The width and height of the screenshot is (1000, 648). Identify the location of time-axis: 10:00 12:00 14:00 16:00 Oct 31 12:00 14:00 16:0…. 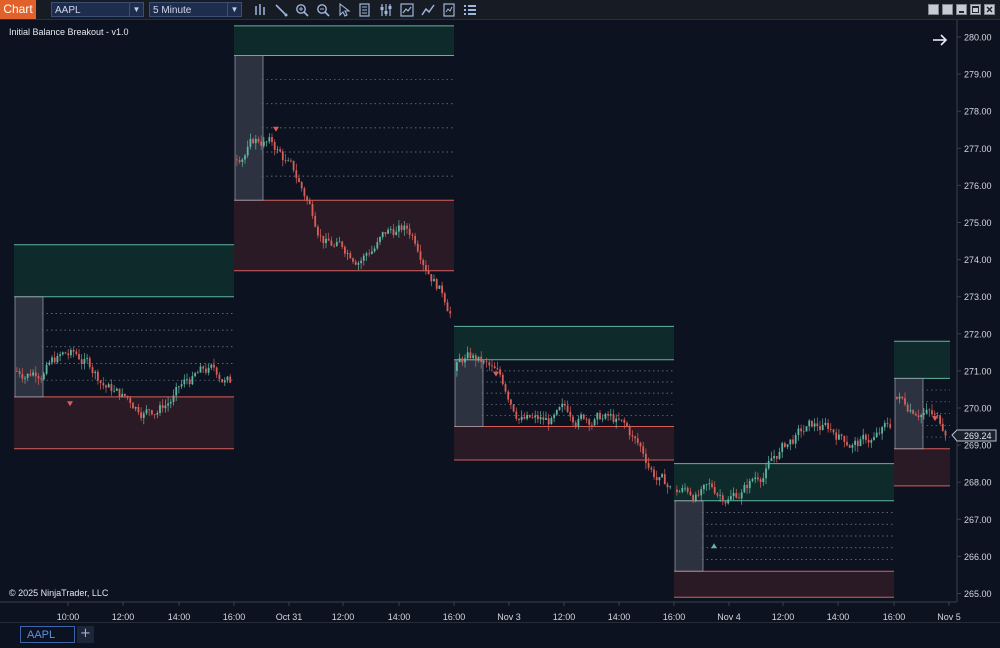
(509, 612).